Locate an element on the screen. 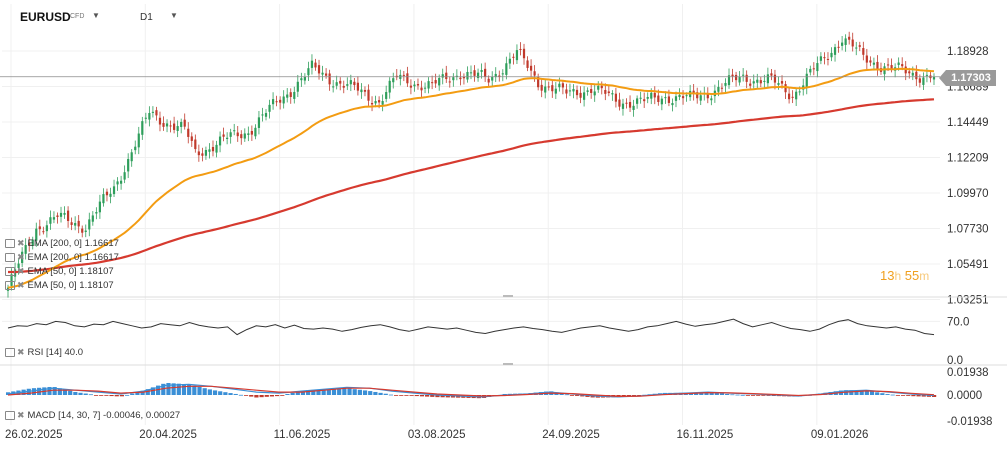  x-tick-label: 03.08.2025 is located at coordinates (437, 435).